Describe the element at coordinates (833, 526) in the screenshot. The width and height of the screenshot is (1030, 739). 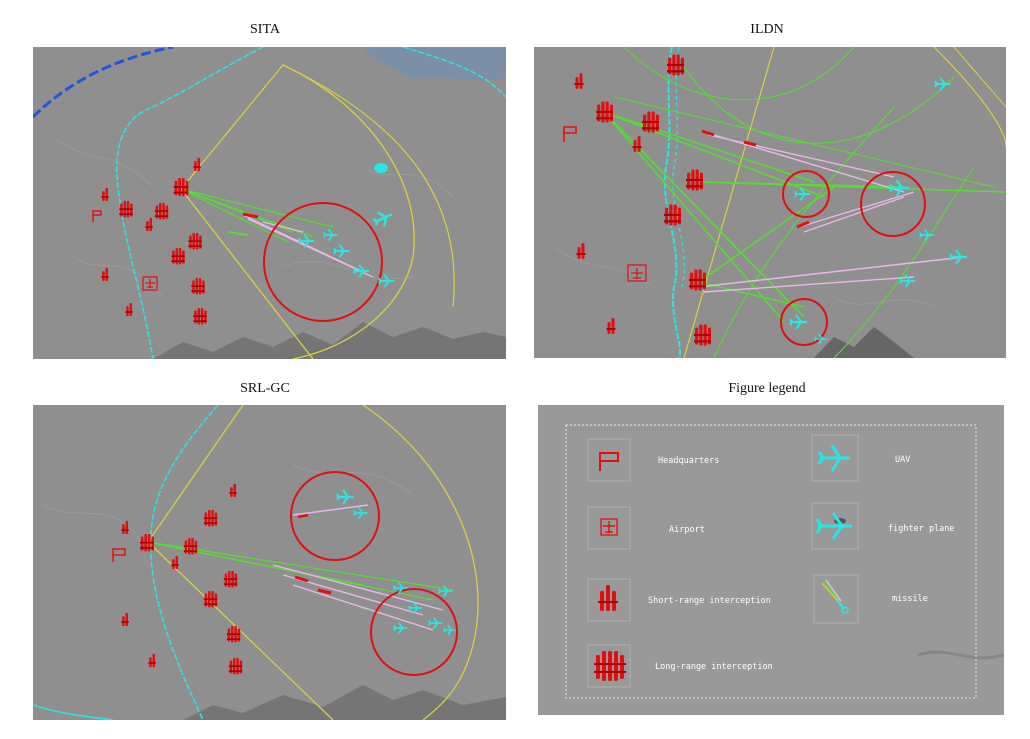
I see `fighter-plane-icon` at that location.